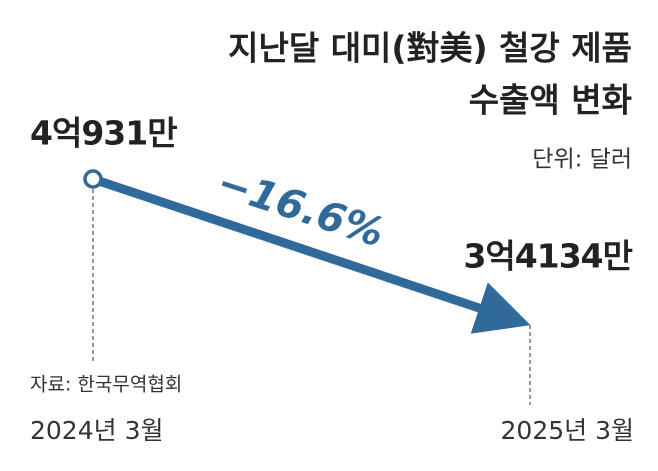  I want to click on value-label: 3억4134만, so click(547, 256).